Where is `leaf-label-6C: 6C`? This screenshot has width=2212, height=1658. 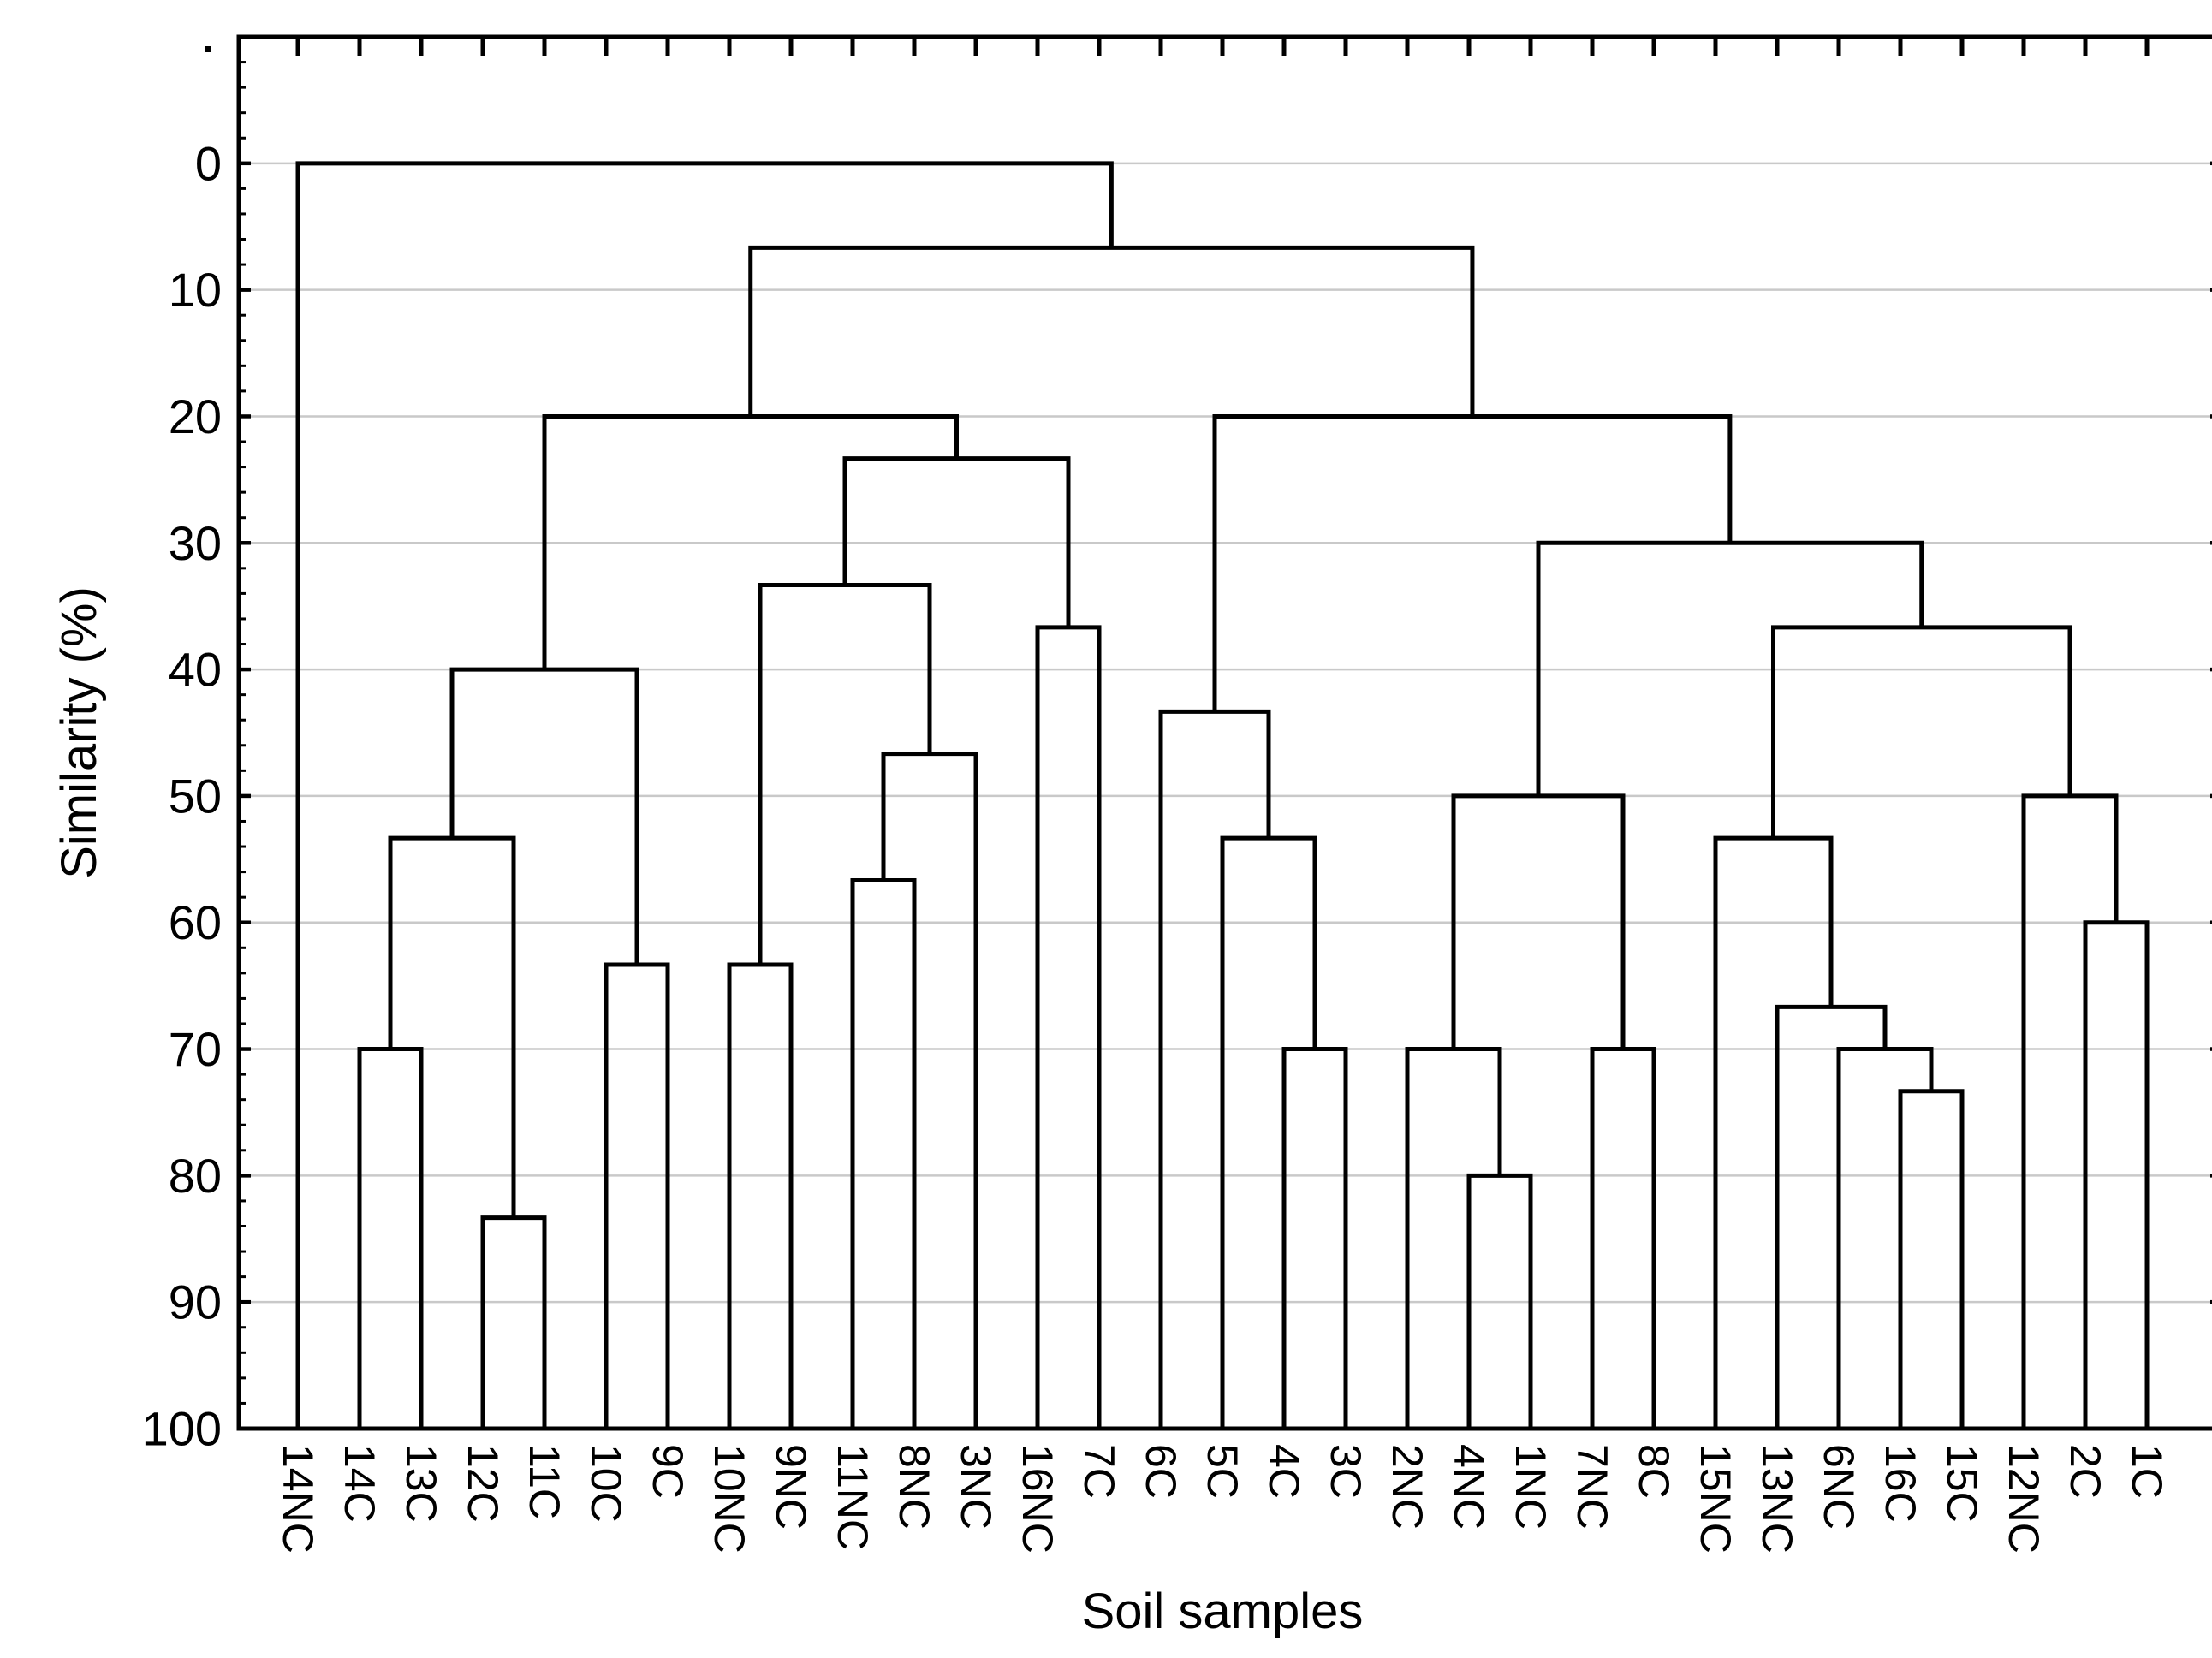
leaf-label-6C: 6C is located at coordinates (1161, 1471).